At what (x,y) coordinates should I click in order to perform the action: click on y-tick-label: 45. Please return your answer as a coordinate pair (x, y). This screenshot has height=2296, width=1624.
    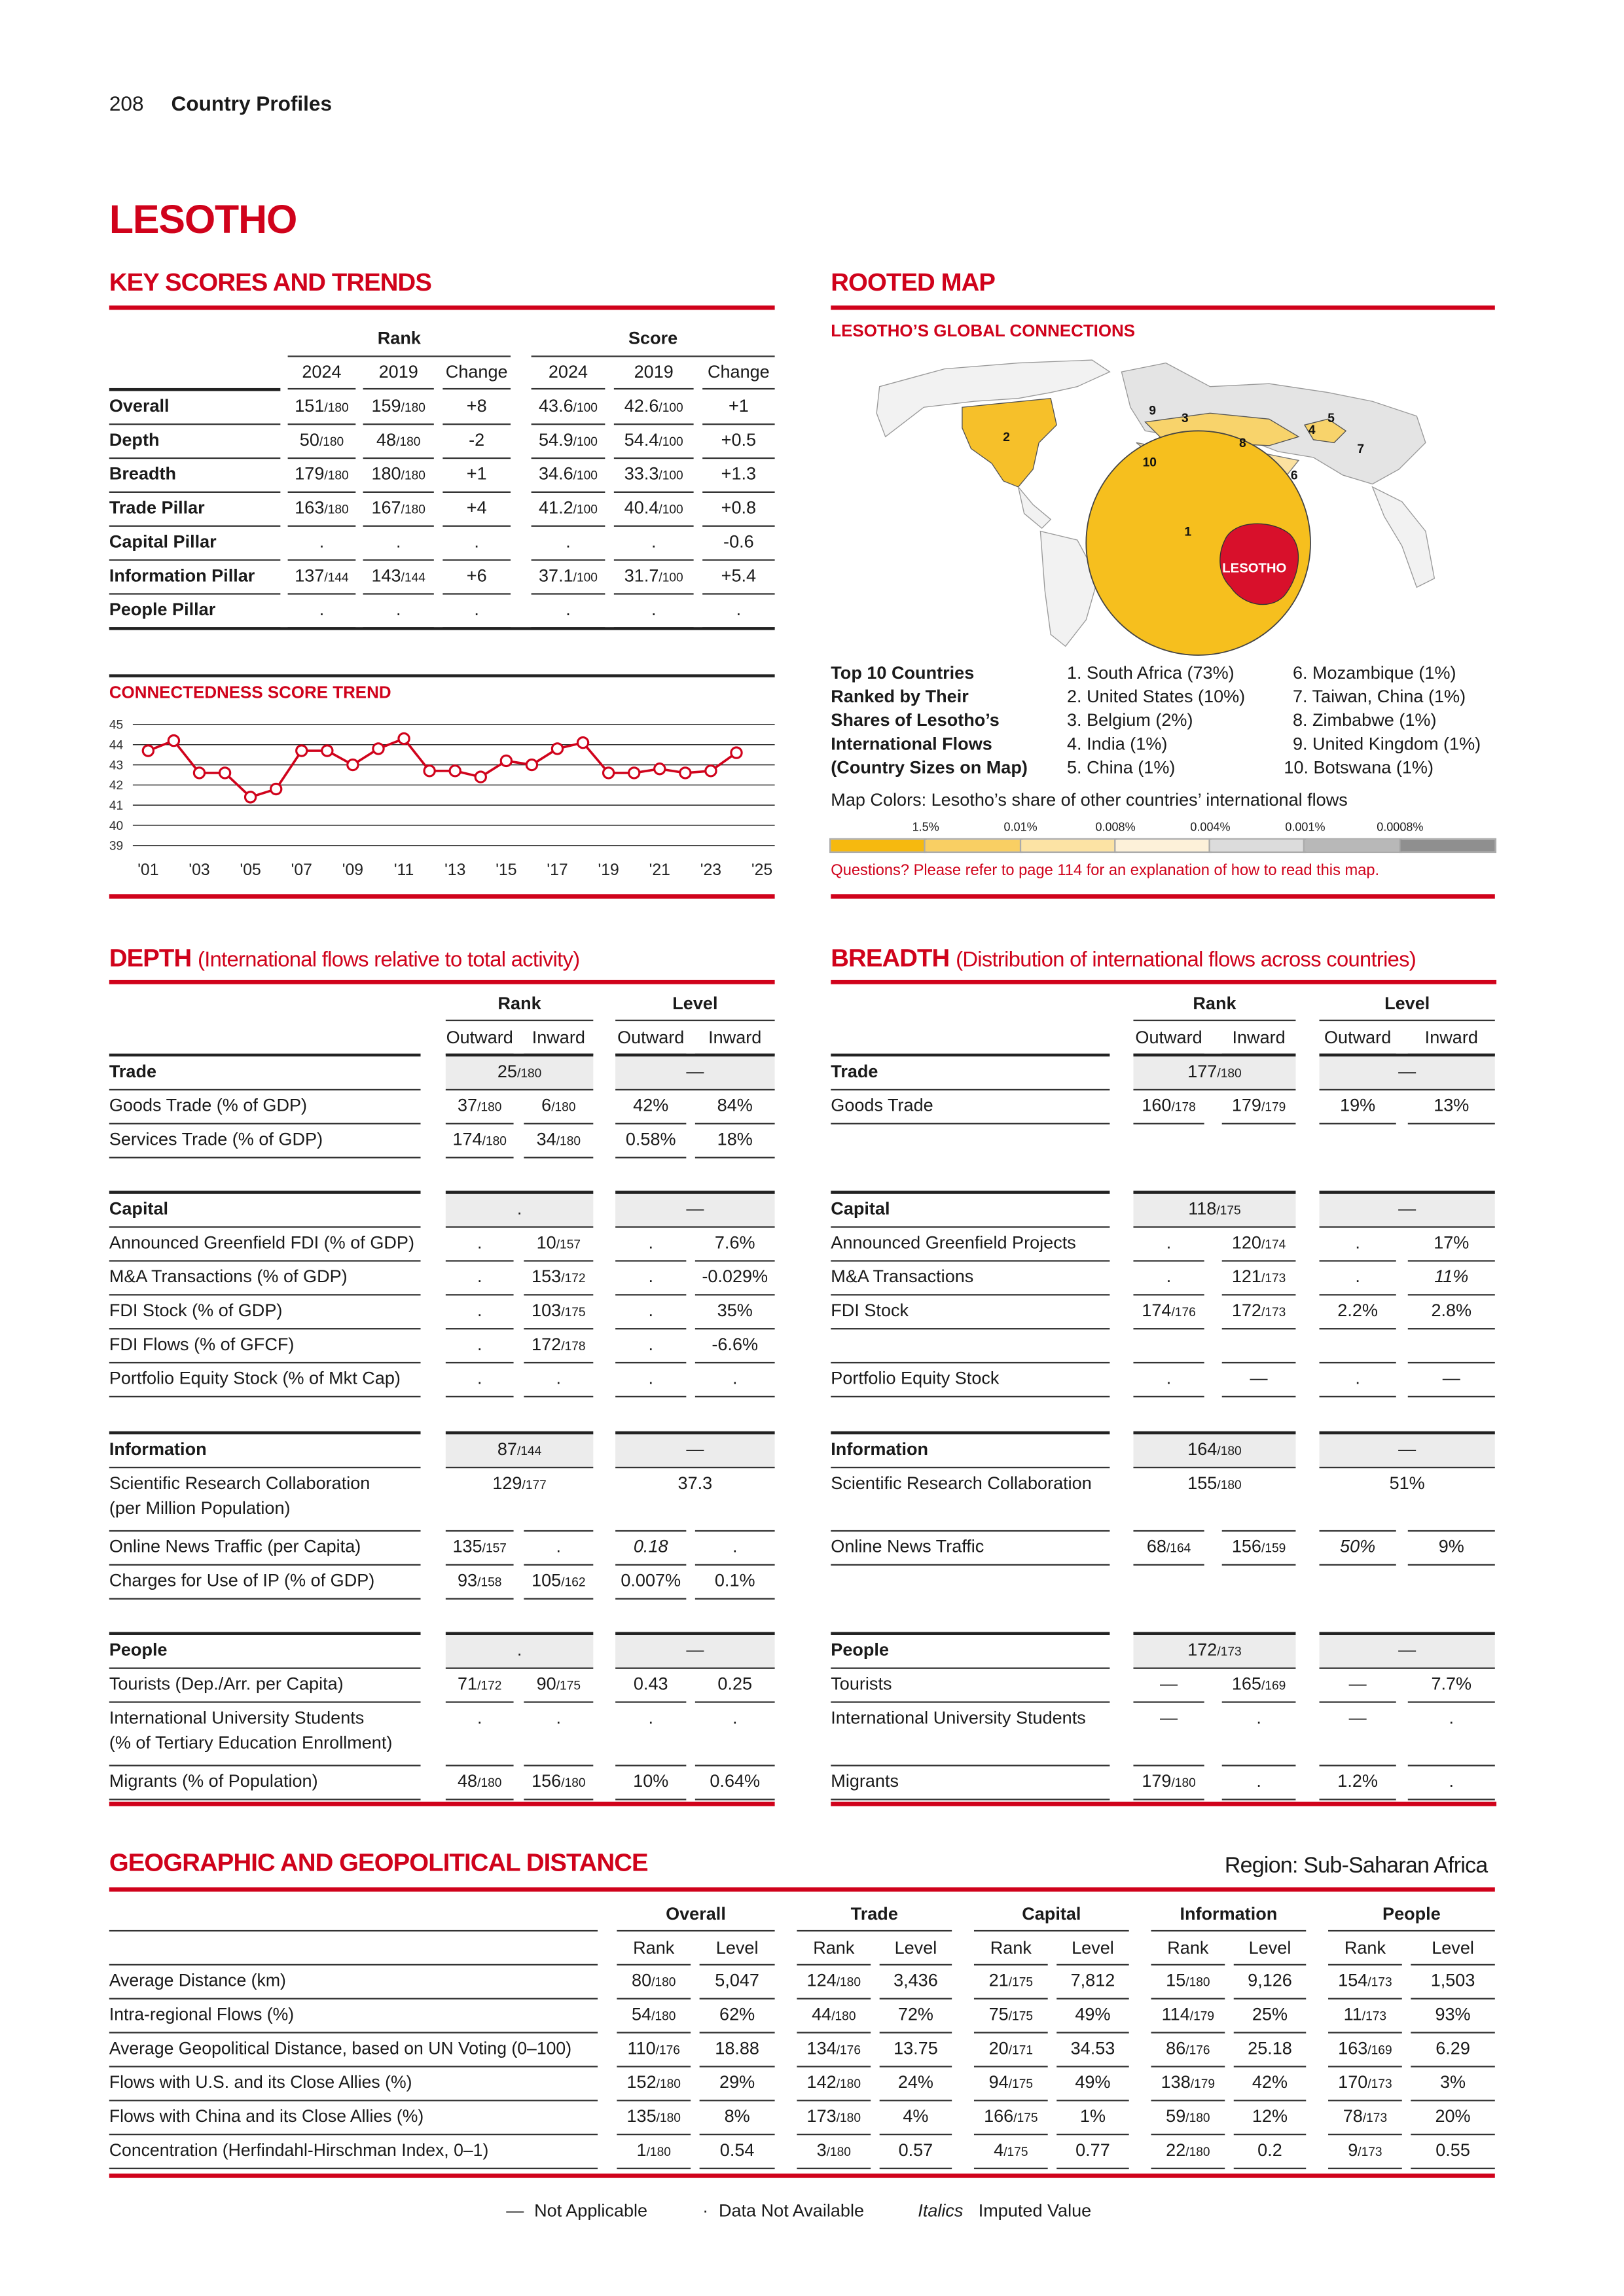
    Looking at the image, I should click on (116, 725).